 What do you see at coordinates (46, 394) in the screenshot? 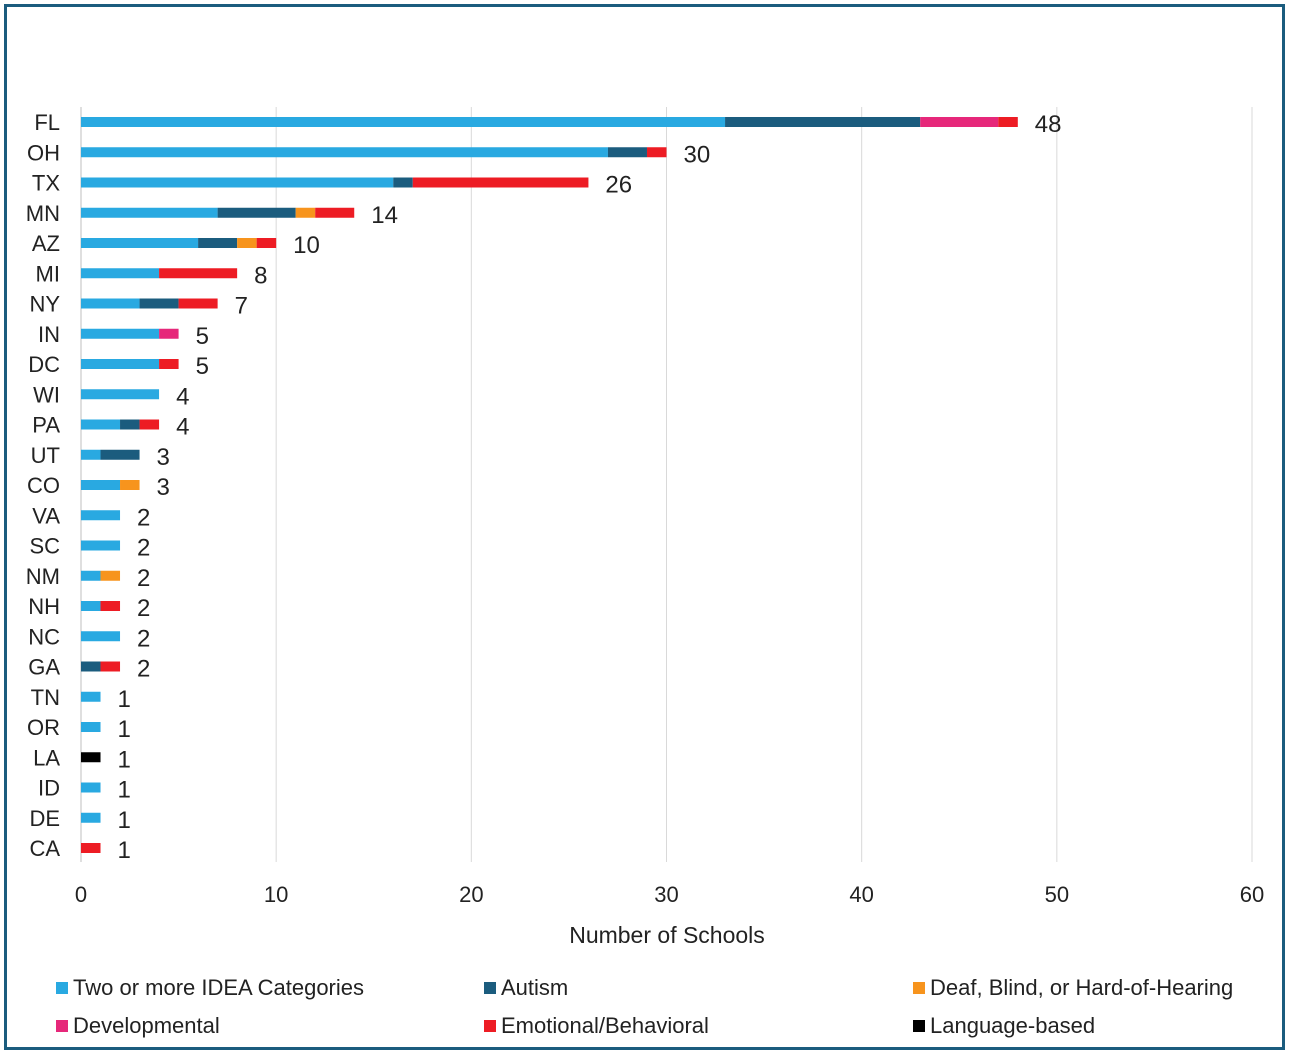
I see `y-tick-label: WI` at bounding box center [46, 394].